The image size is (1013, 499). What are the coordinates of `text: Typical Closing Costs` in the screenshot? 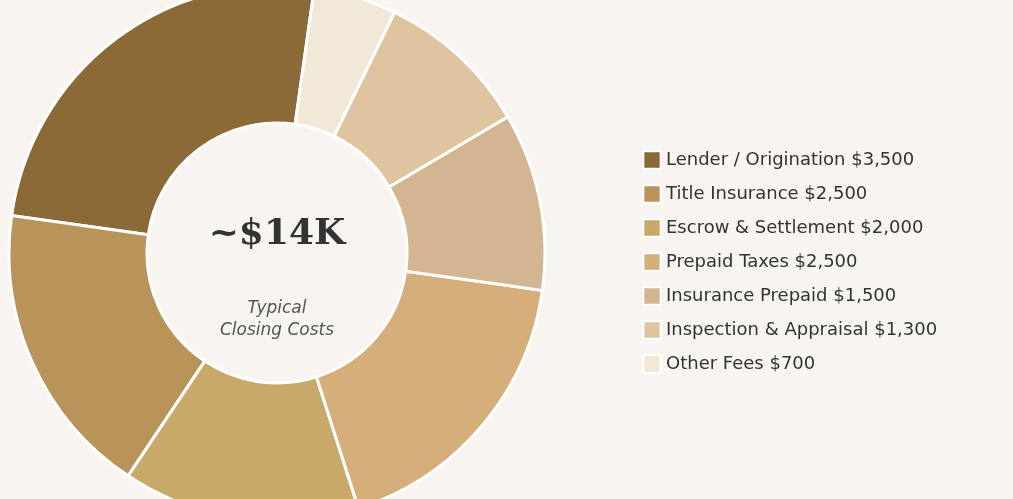 It's located at (277, 318).